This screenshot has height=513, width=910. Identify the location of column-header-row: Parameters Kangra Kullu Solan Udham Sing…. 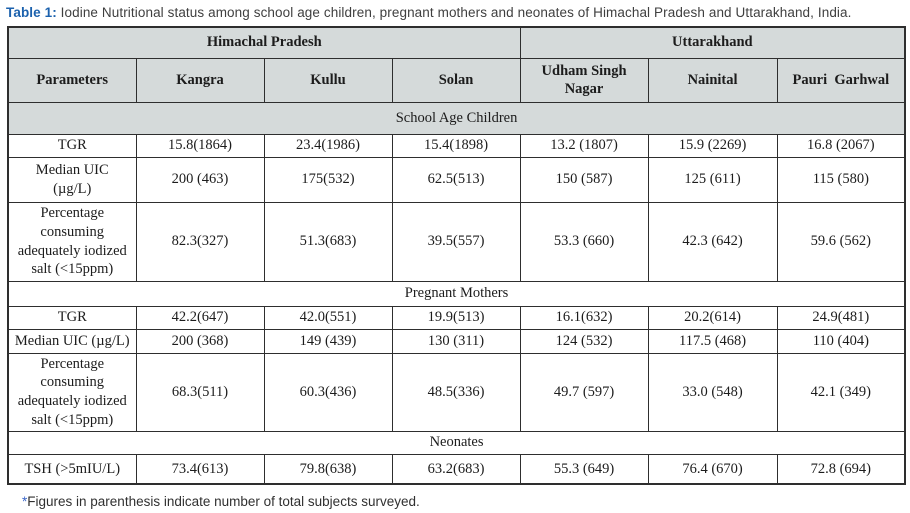
(456, 80).